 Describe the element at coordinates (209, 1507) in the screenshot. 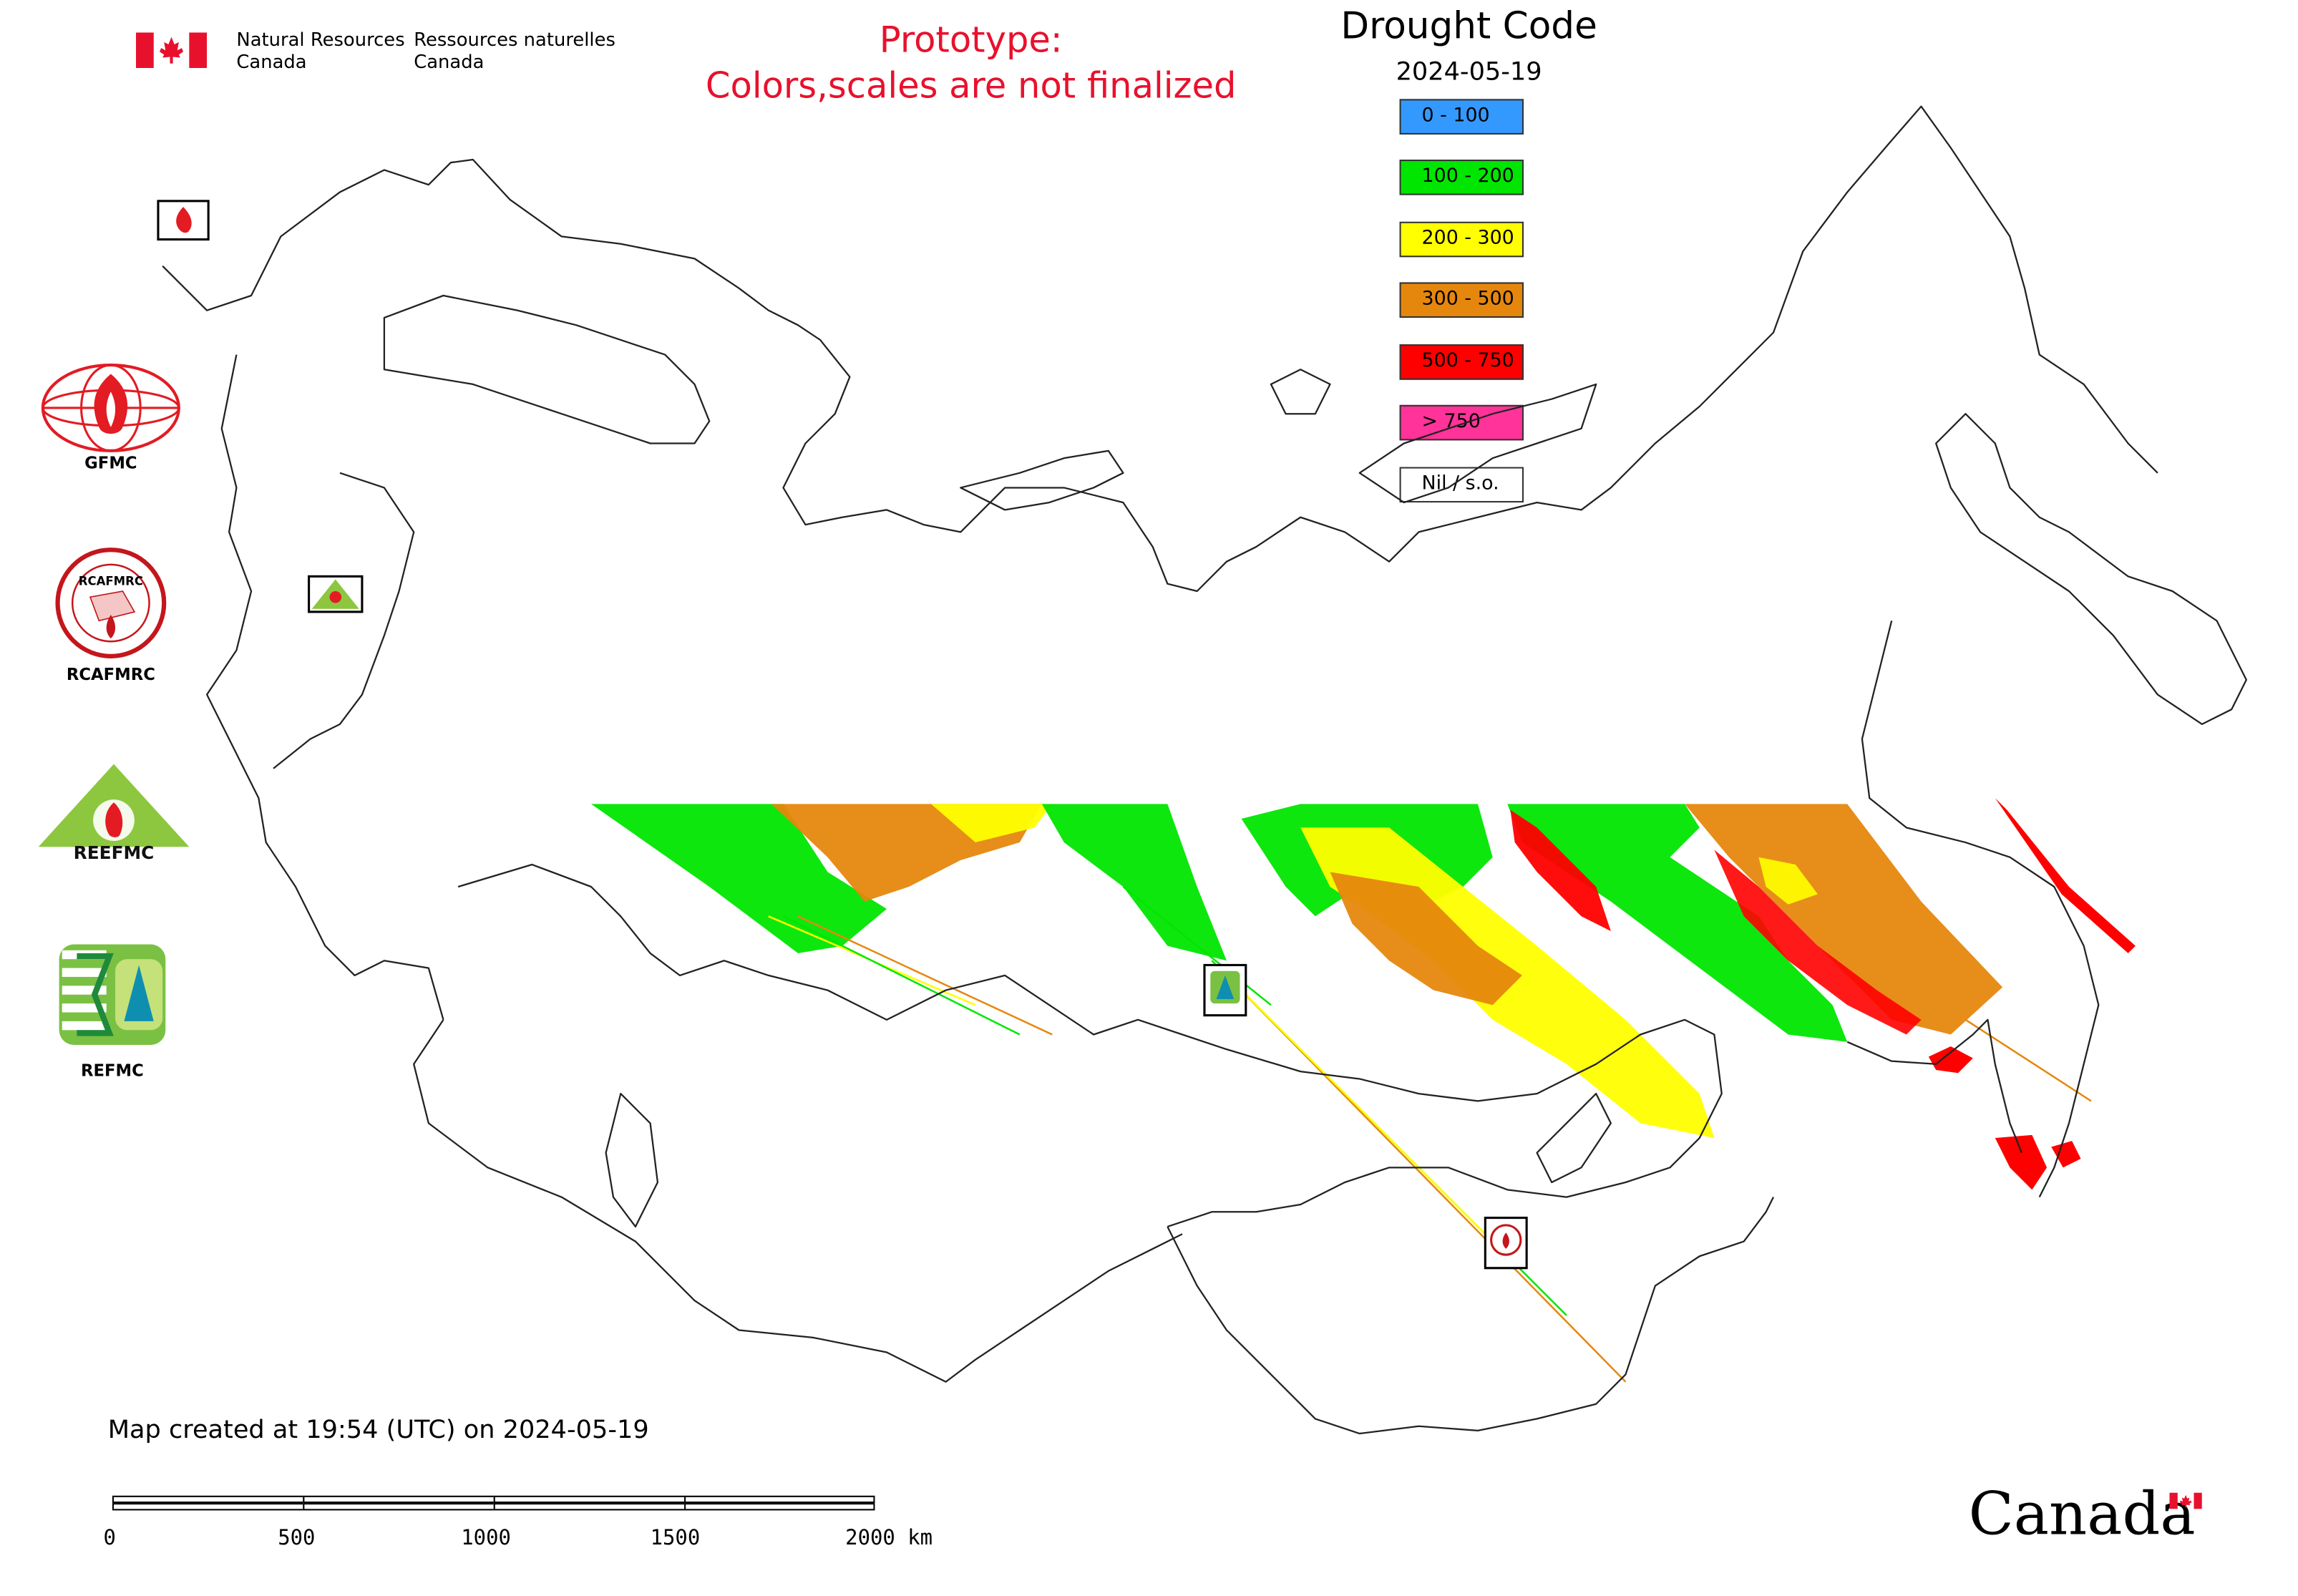

I see `scale-bar-seg-1b` at that location.